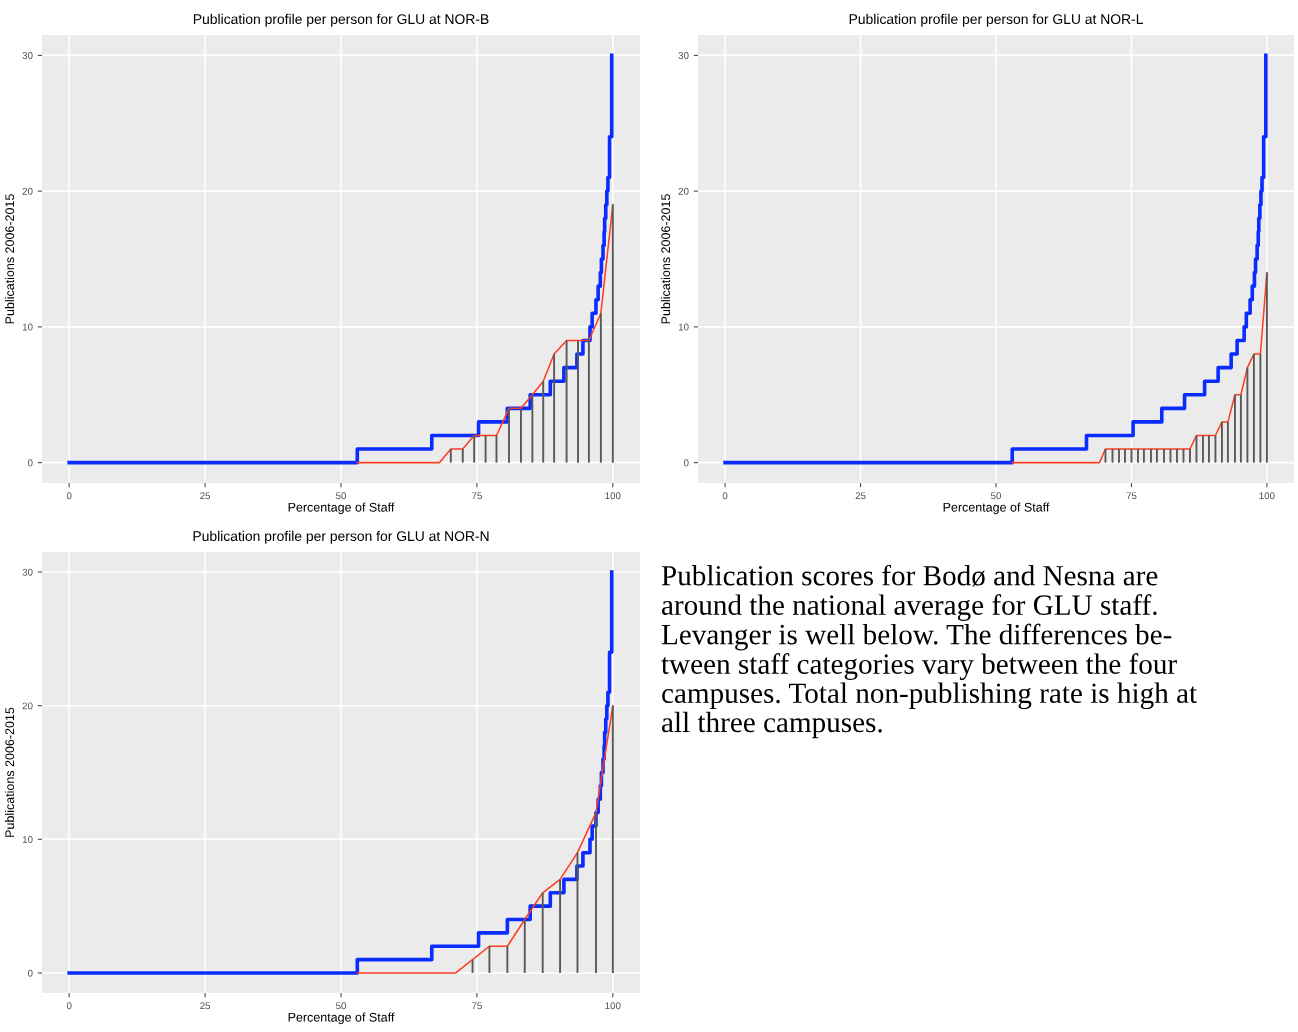 This screenshot has width=1298, height=1032. Describe the element at coordinates (929, 651) in the screenshot. I see `text: Publication scores for Bodø and Nesna are around the national average for GLU staff. Levanger is well below. The differences be- tween staff categories vary between the four campuses. Total non-publishing rate is high at all three campuses.` at that location.